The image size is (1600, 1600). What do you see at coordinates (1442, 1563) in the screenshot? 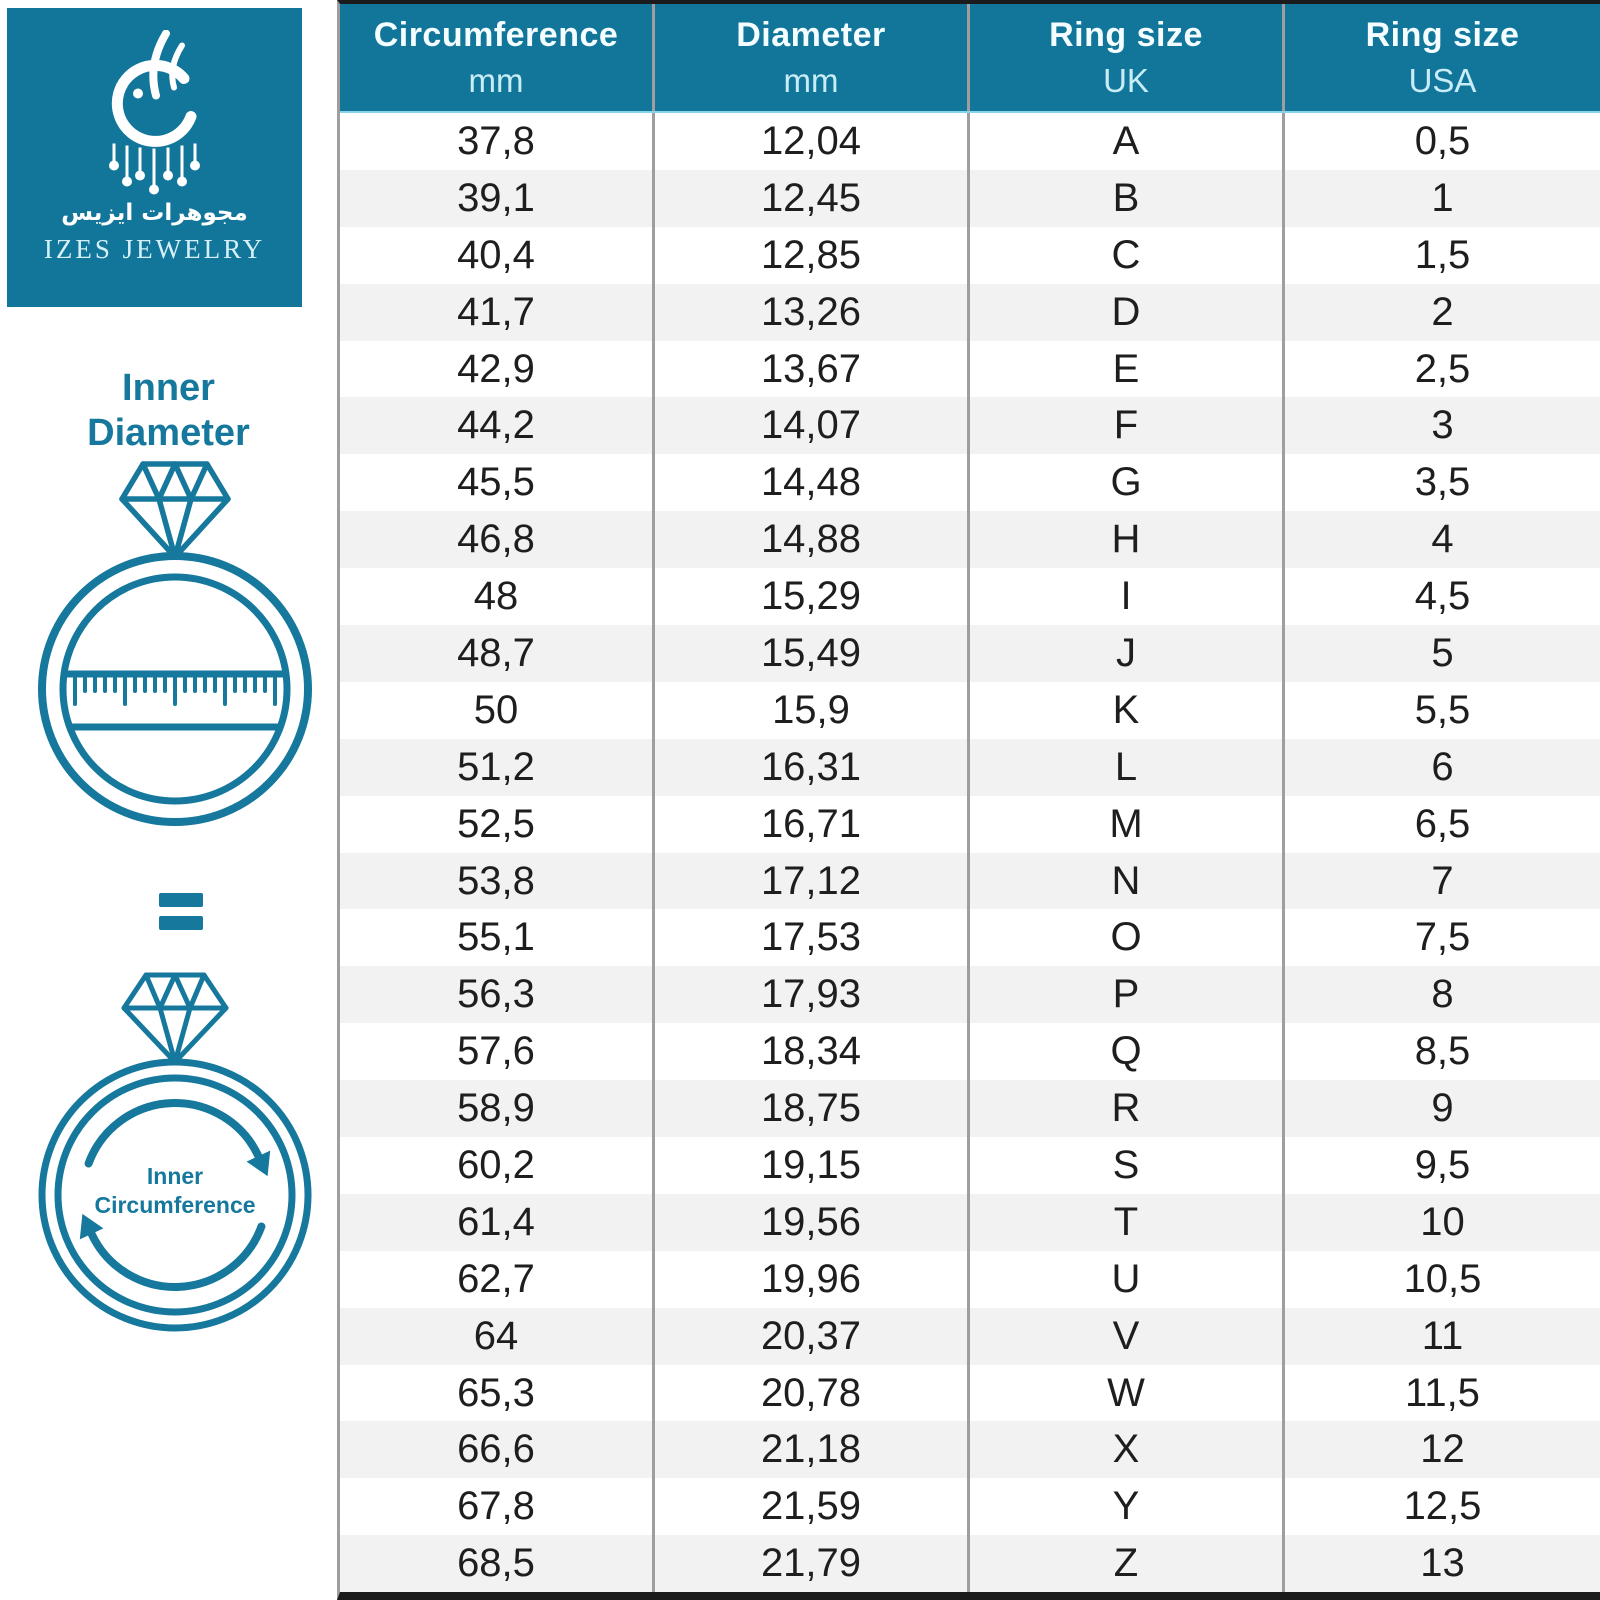
I see `table-cell: 13` at bounding box center [1442, 1563].